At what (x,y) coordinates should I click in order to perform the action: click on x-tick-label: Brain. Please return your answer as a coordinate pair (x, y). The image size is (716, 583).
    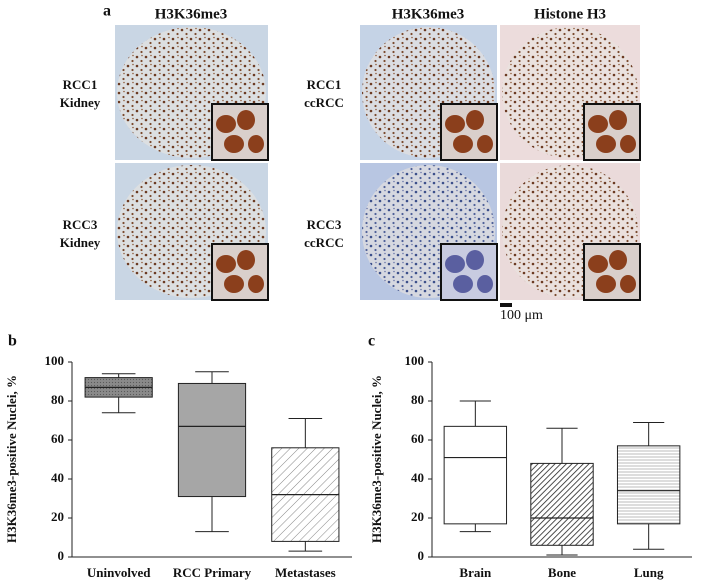
    Looking at the image, I should click on (475, 572).